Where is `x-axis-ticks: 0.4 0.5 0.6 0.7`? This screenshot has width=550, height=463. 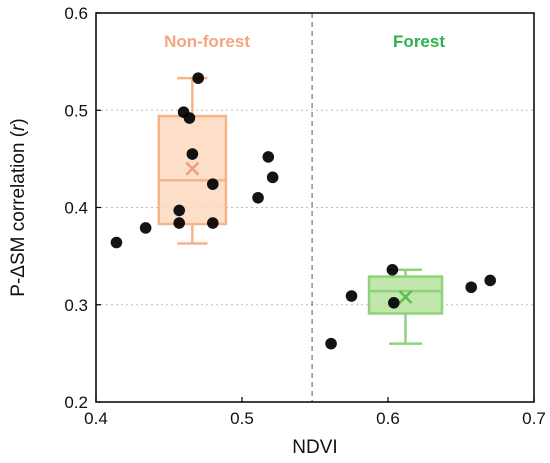
x-axis-ticks: 0.4 0.5 0.6 0.7 is located at coordinates (315, 412).